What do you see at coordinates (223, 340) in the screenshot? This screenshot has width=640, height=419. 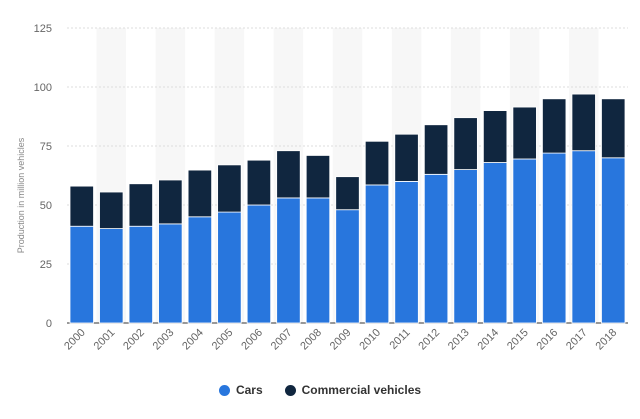 I see `x-tick-label: 2005` at bounding box center [223, 340].